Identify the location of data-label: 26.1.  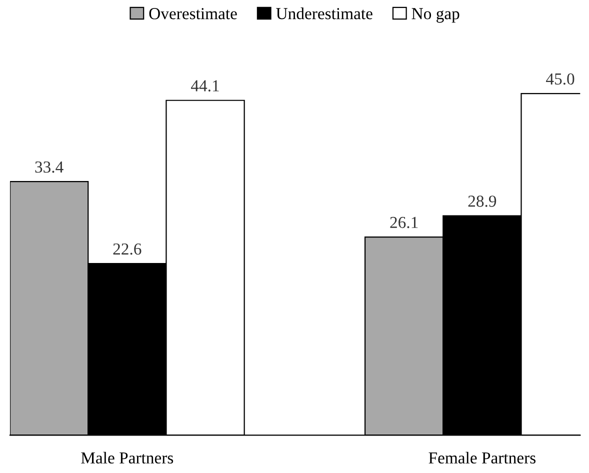
(404, 222).